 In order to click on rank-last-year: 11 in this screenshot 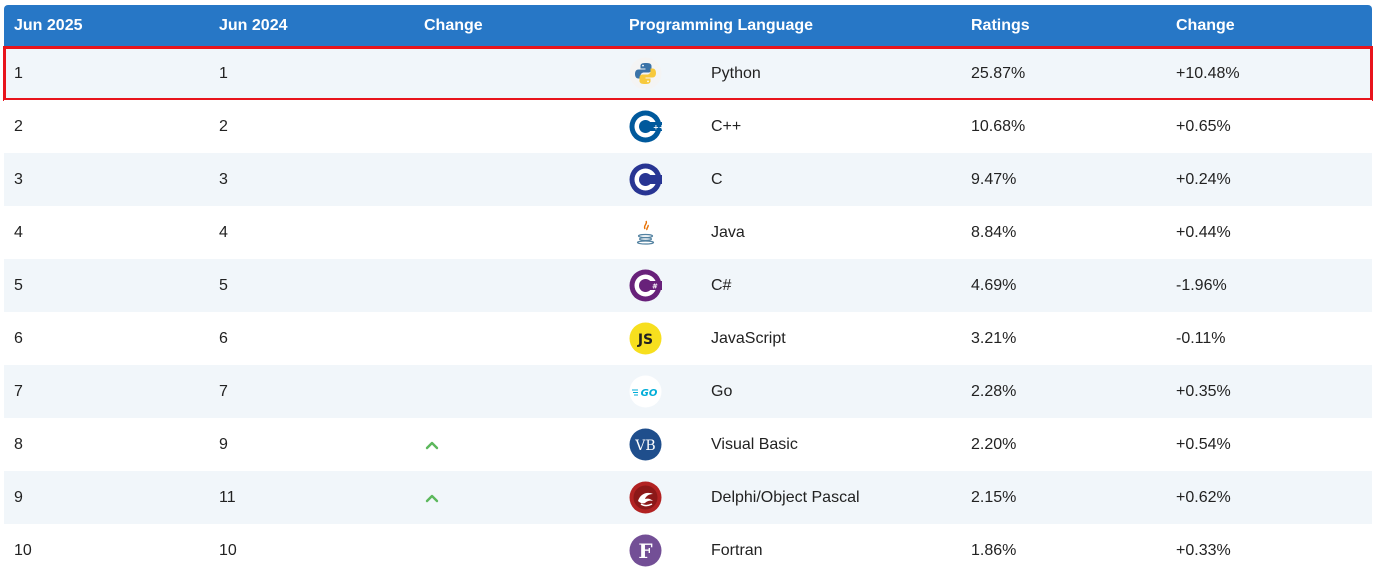, I will do `click(227, 497)`.